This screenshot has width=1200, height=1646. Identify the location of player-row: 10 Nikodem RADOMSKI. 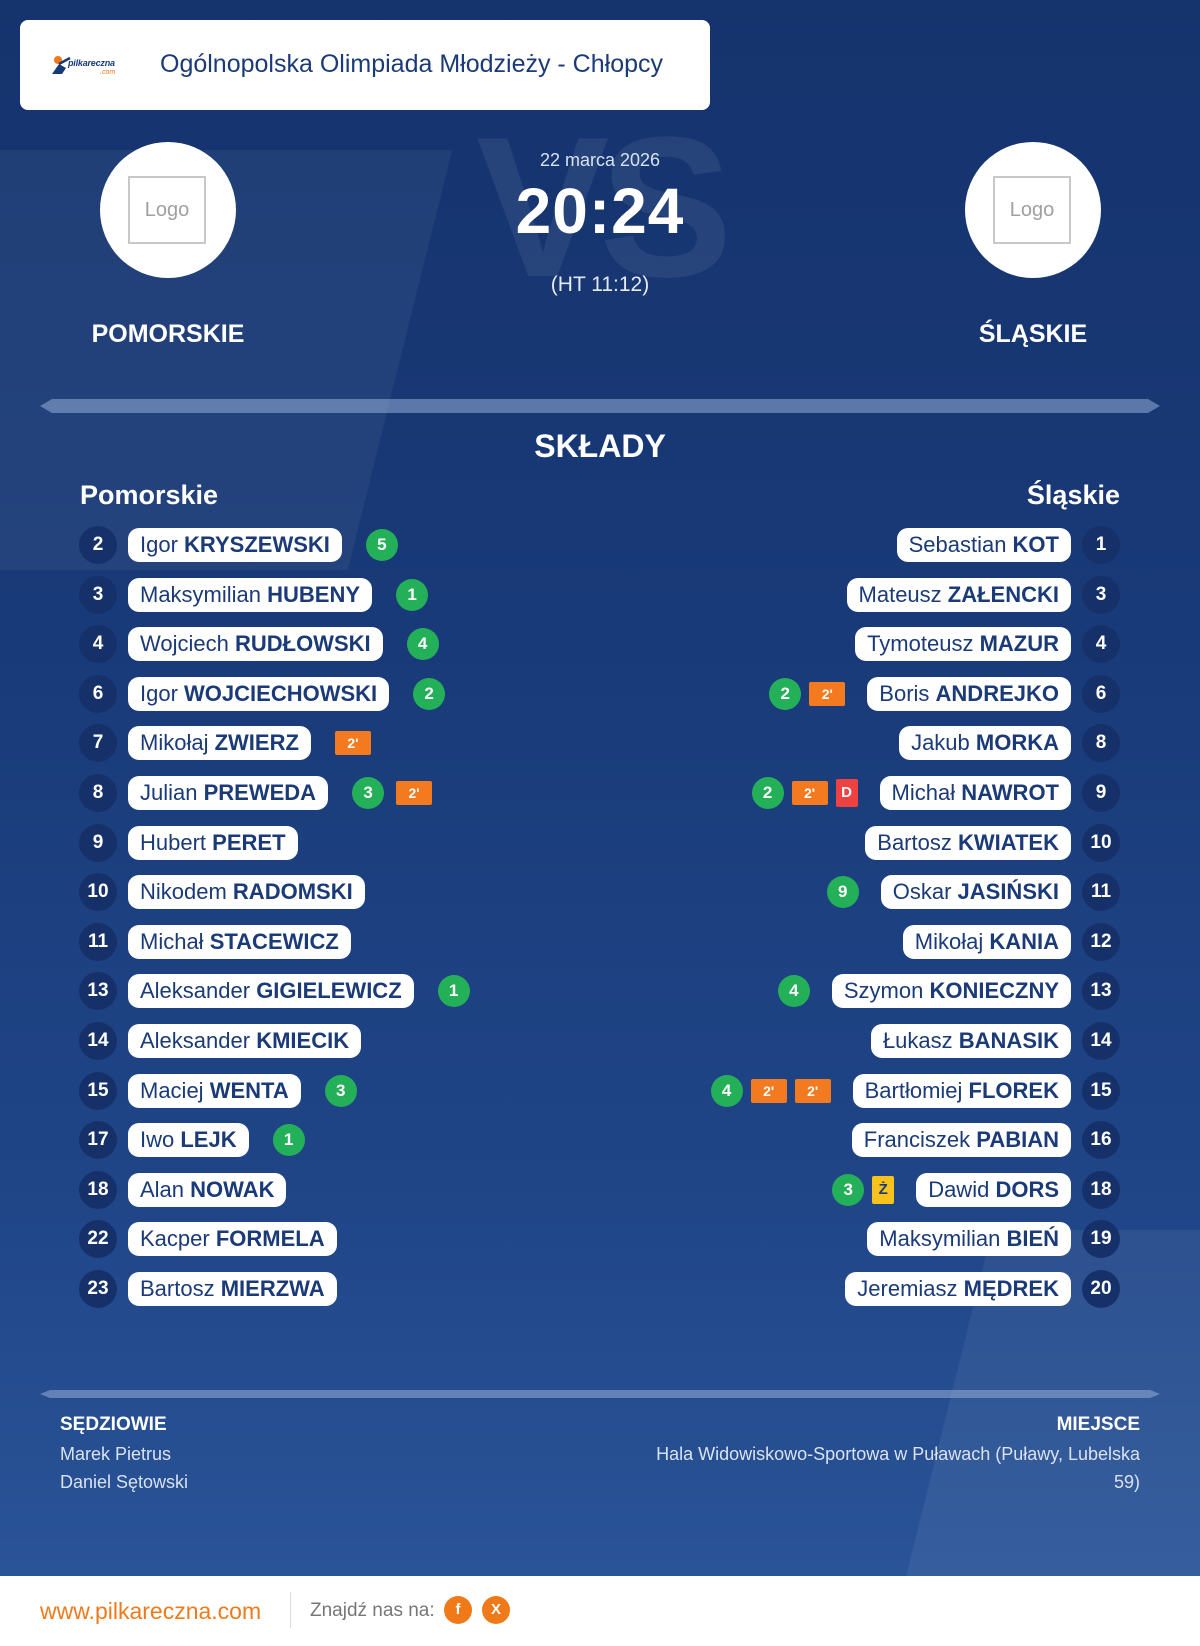
(222, 892).